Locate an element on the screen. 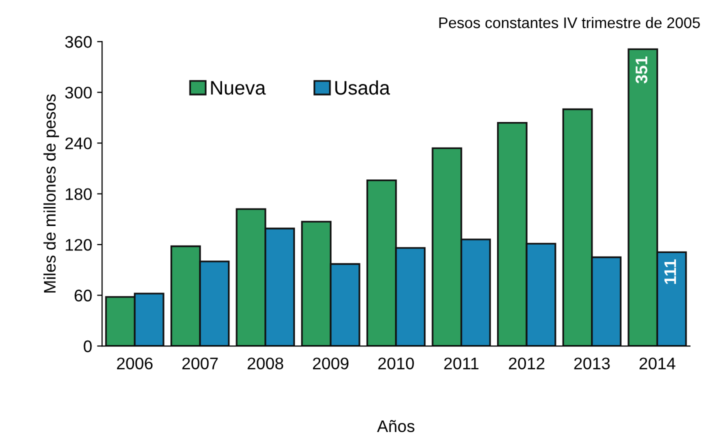 This screenshot has height=438, width=704. y-tick-label: 180 is located at coordinates (79, 194).